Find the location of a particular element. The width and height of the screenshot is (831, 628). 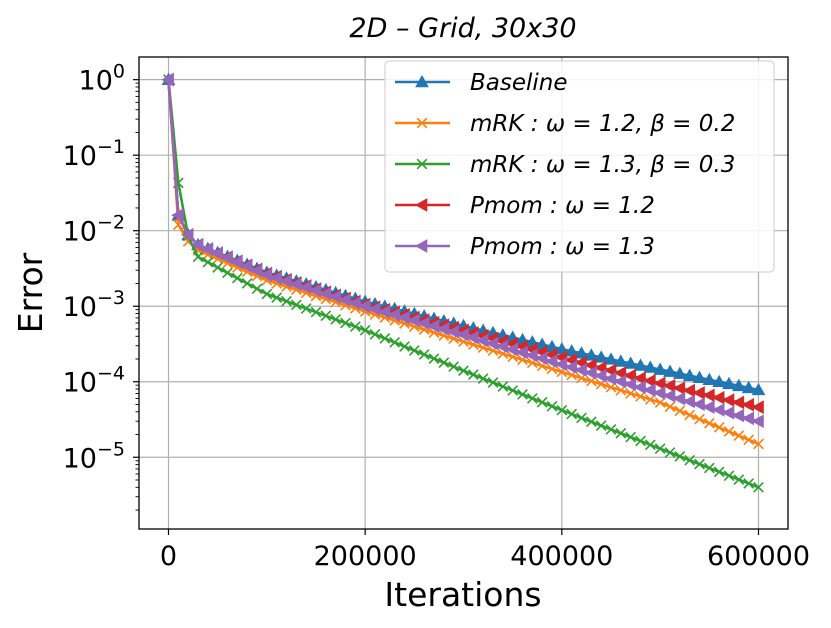

legend-entry: Pmom : ω = 1.3 is located at coordinates (525, 247).